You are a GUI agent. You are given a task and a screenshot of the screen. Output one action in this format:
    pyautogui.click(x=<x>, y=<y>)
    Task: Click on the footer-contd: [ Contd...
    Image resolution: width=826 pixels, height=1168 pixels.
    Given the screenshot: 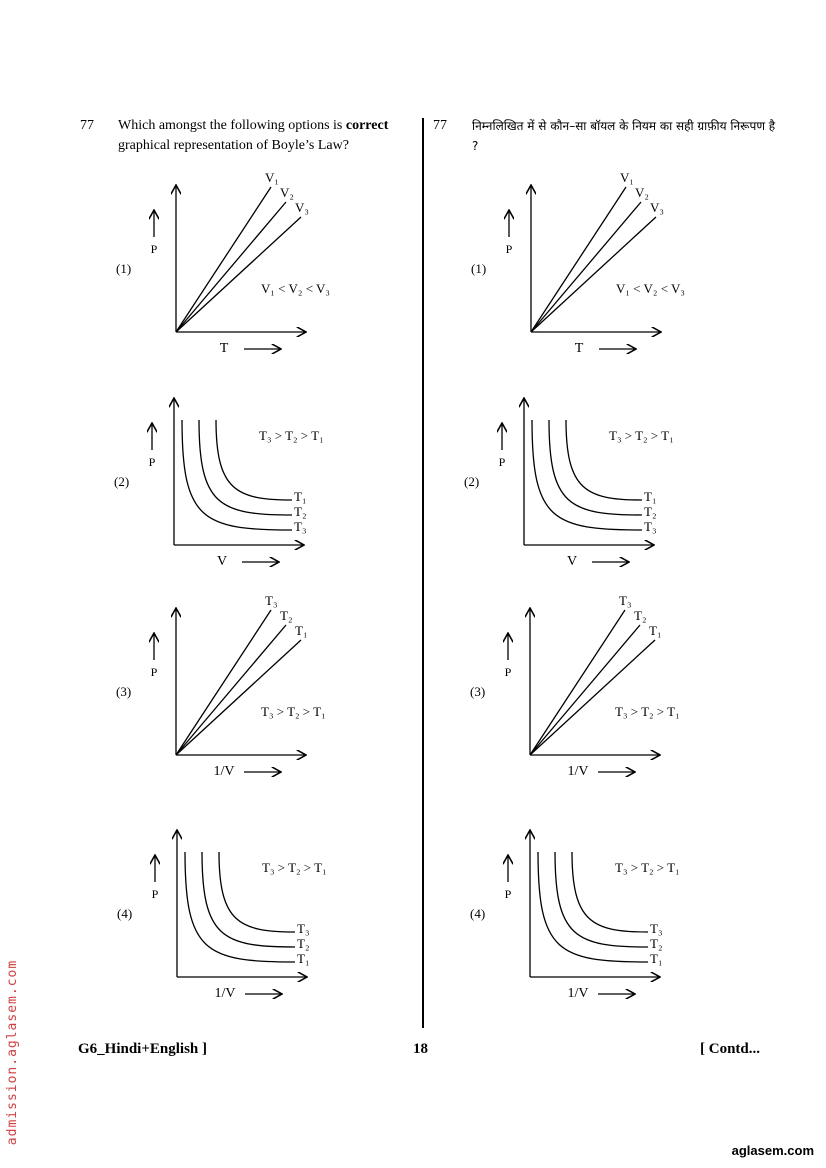 What is the action you would take?
    pyautogui.click(x=730, y=1049)
    